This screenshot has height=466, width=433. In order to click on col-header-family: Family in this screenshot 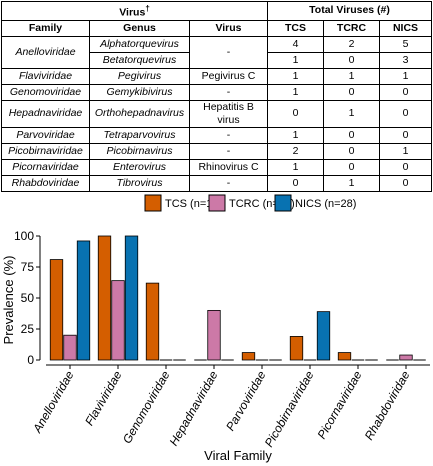, I will do `click(45, 28)`.